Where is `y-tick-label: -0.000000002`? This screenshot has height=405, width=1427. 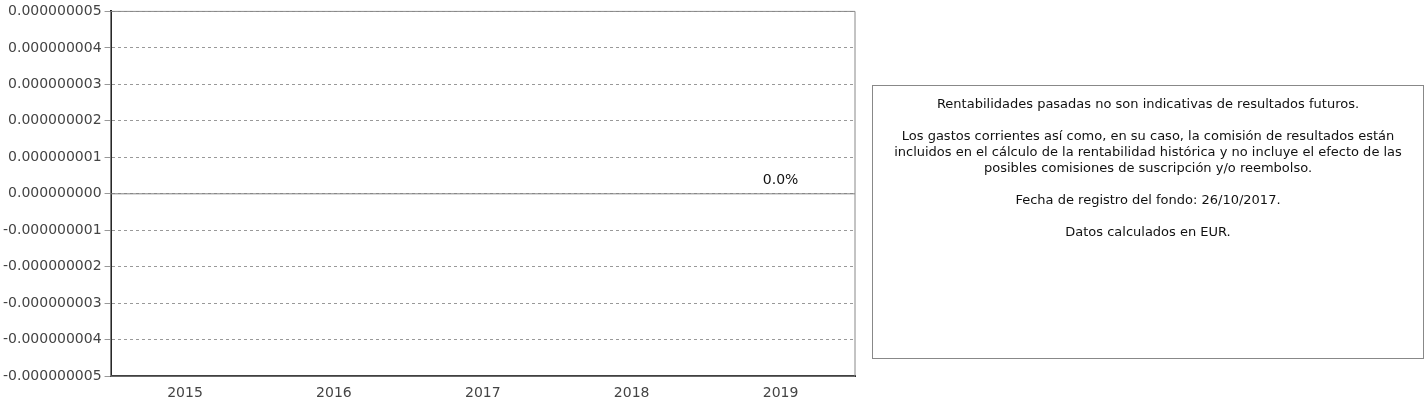 y-tick-label: -0.000000002 is located at coordinates (52, 265).